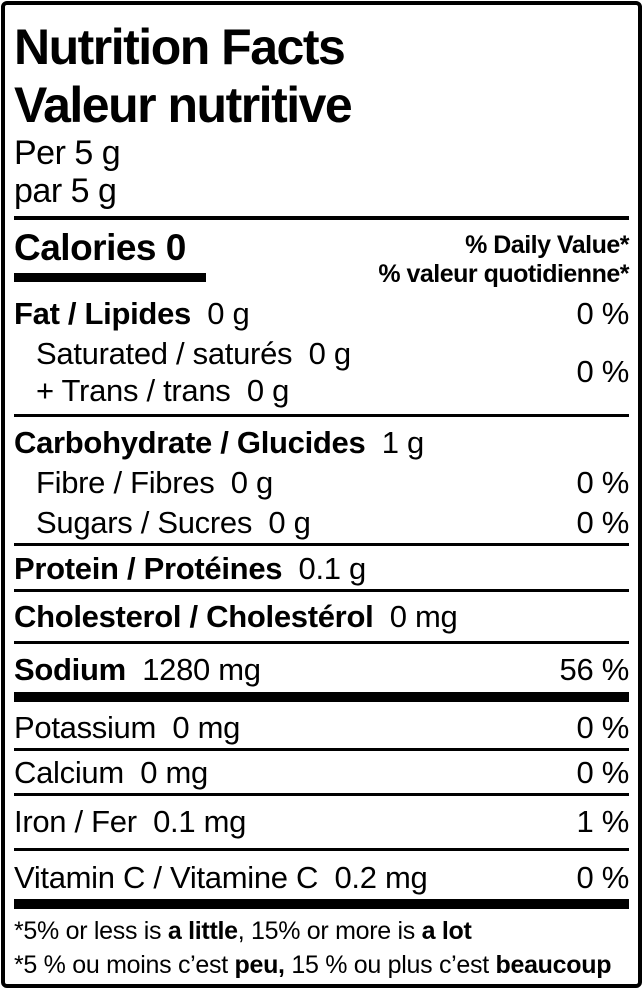  I want to click on footnote-fr-mid: 15 % ou plus c’est, so click(390, 965).